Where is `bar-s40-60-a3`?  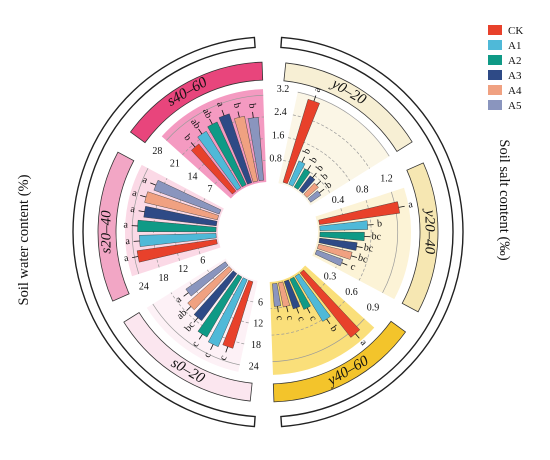 bar-s40-60-a3 is located at coordinates (235, 149).